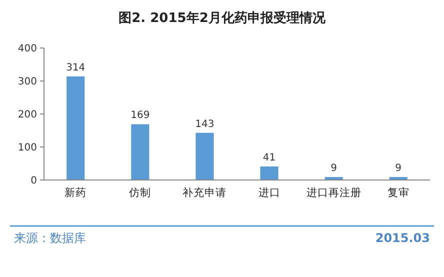  Describe the element at coordinates (76, 68) in the screenshot. I see `data-label: 314` at that location.